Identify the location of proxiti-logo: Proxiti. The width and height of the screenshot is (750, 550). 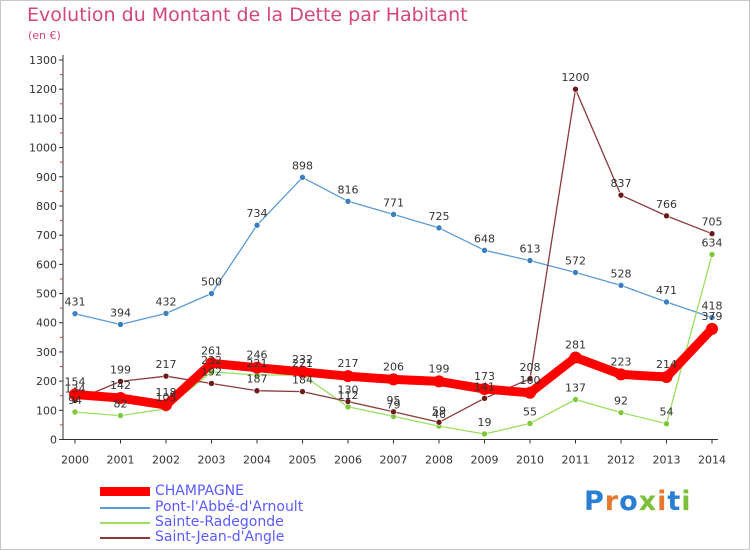
(638, 501).